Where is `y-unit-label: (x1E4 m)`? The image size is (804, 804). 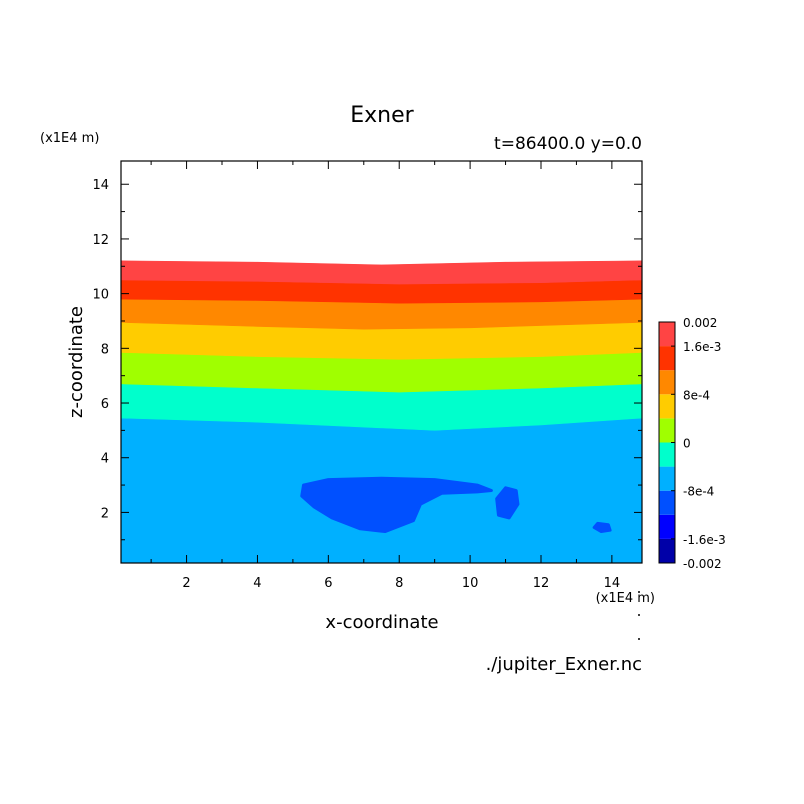 y-unit-label: (x1E4 m) is located at coordinates (69, 138).